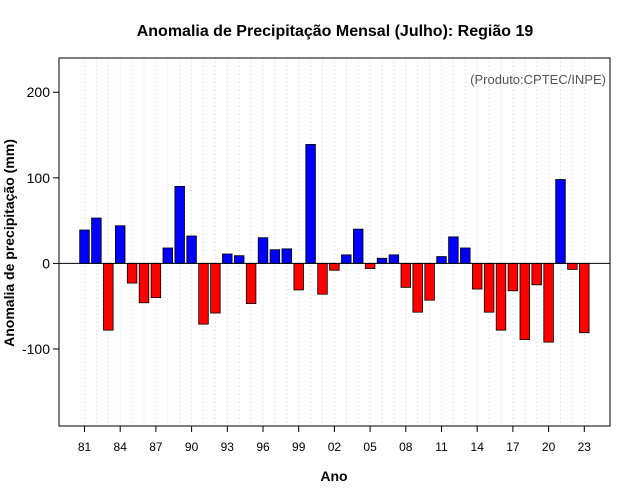  I want to click on bar-1998, so click(287, 256).